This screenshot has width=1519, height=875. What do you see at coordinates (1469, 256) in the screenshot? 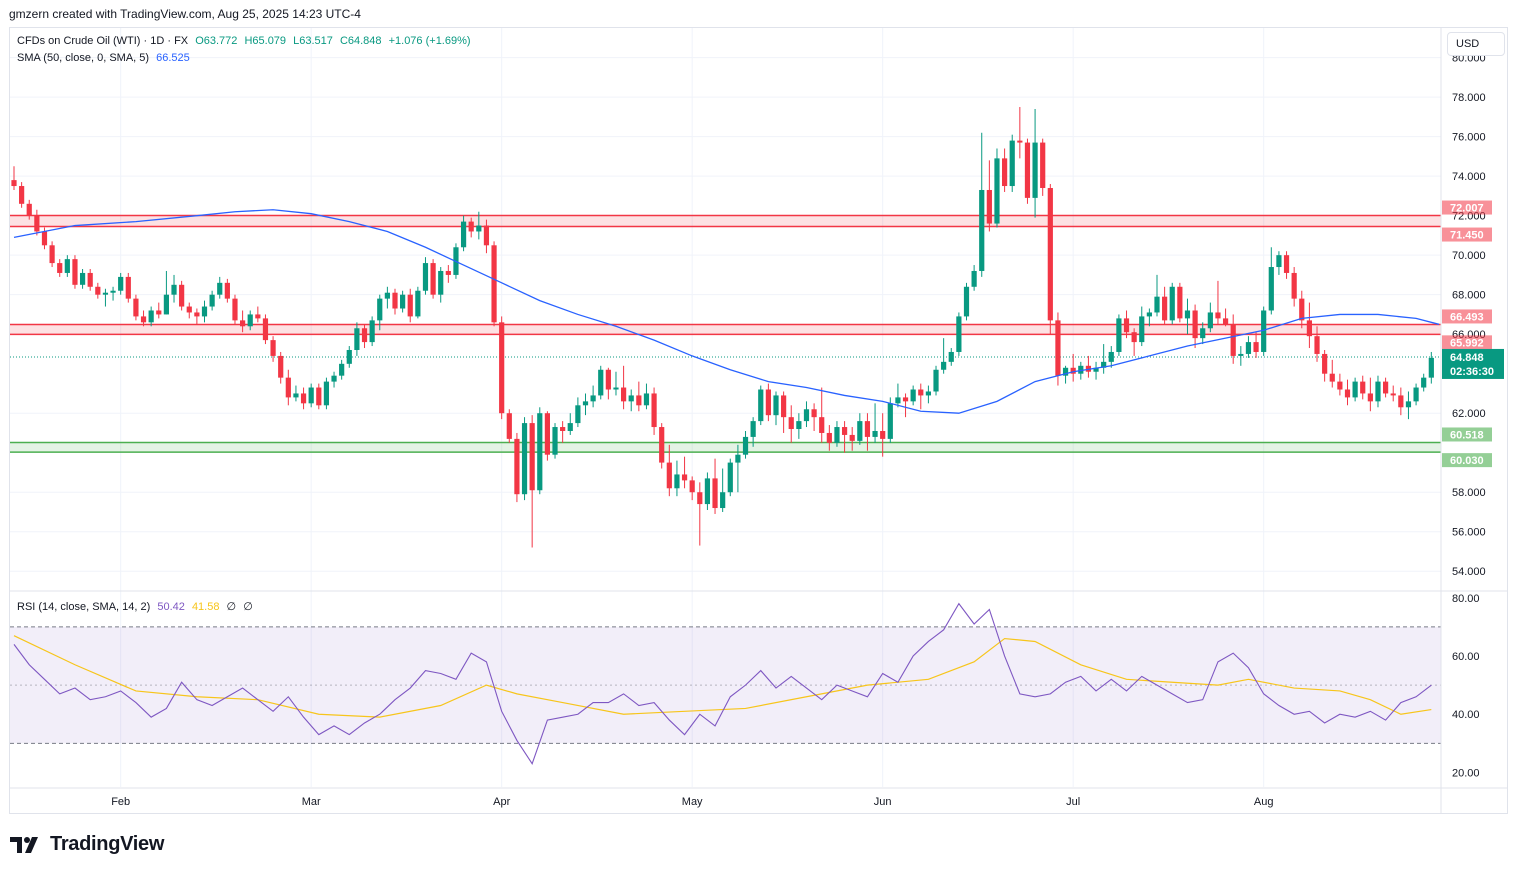
I see `price-tick-label: 70.000` at bounding box center [1469, 256].